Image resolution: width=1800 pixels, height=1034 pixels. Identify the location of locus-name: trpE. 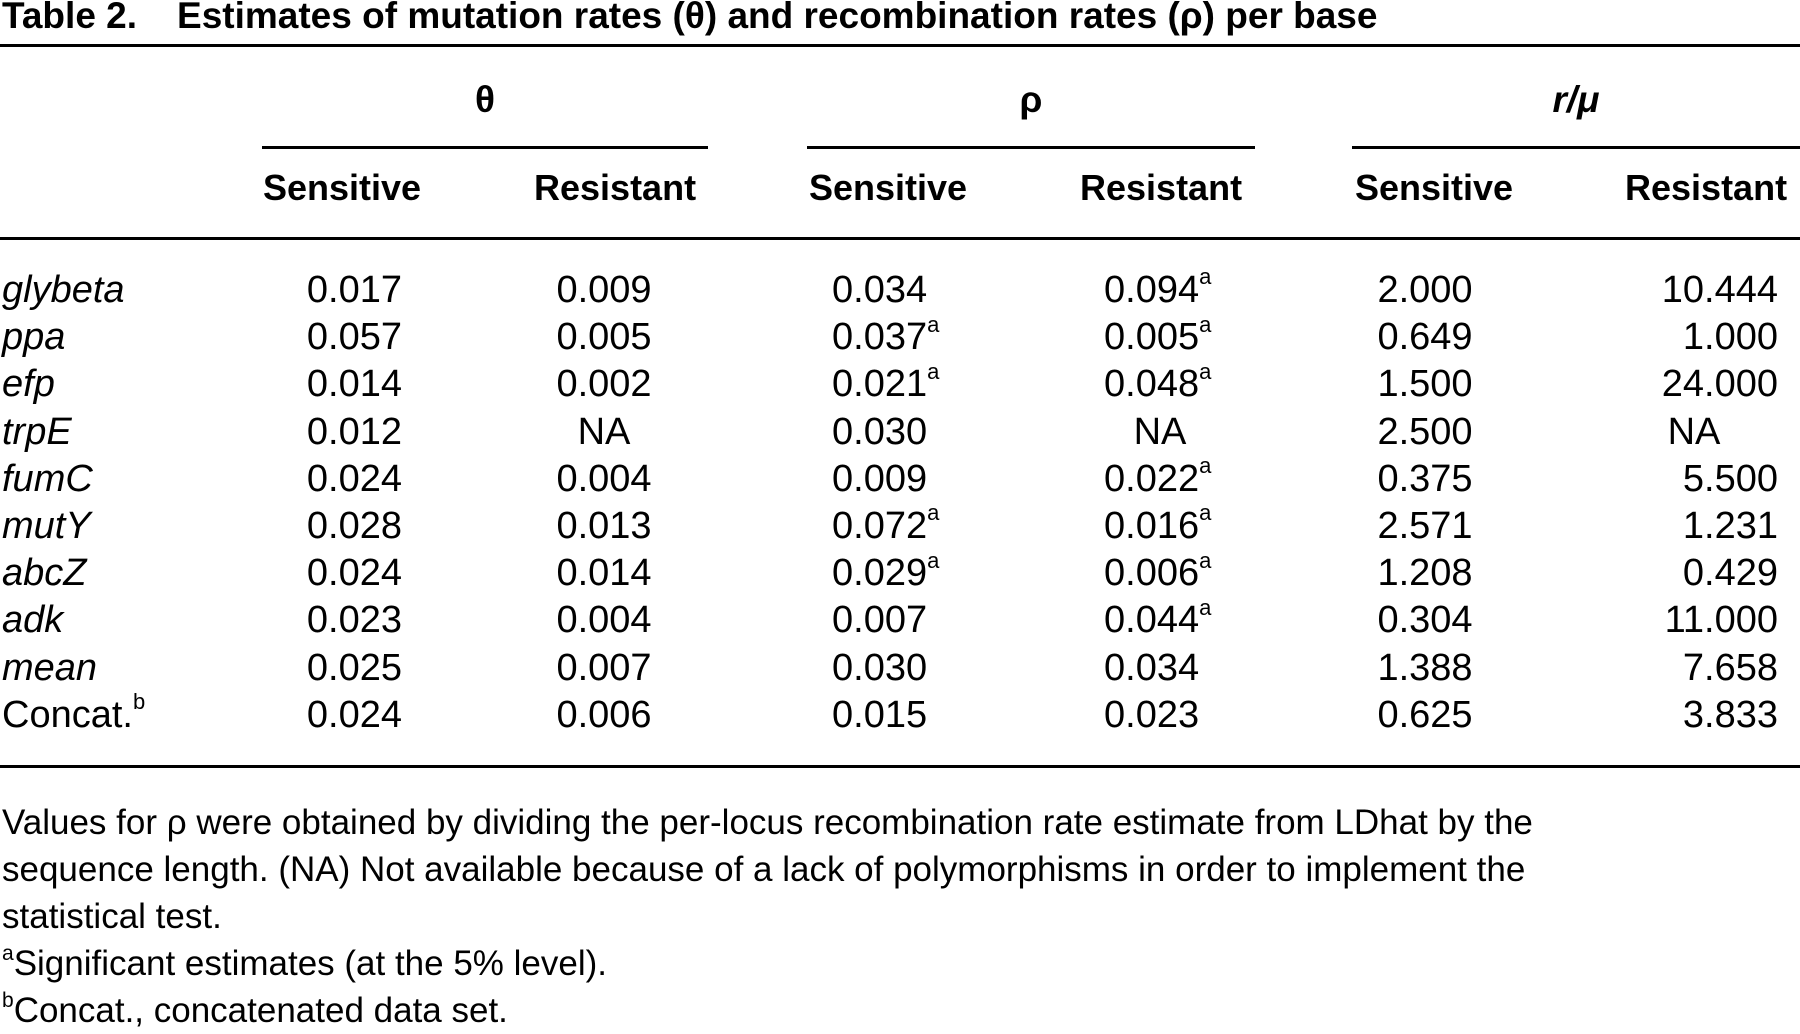
(37, 432).